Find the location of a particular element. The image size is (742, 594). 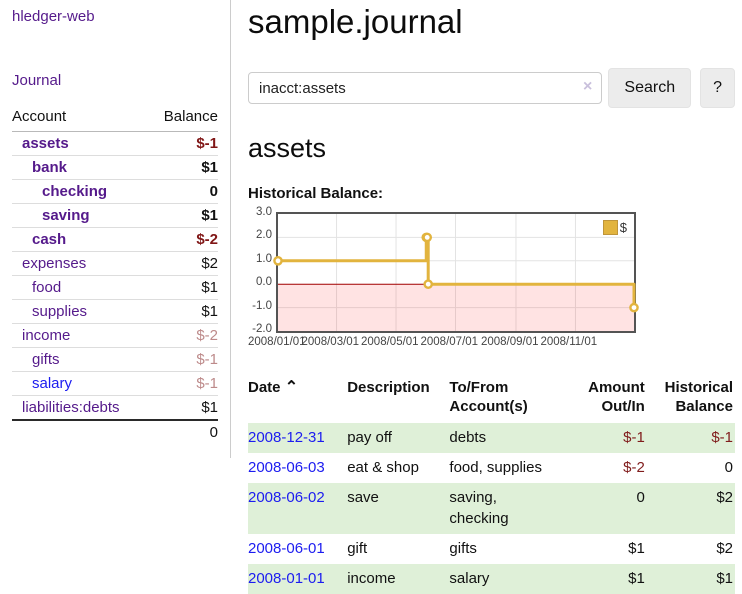

sort-ascending-icon: ⌃ is located at coordinates (291, 387).